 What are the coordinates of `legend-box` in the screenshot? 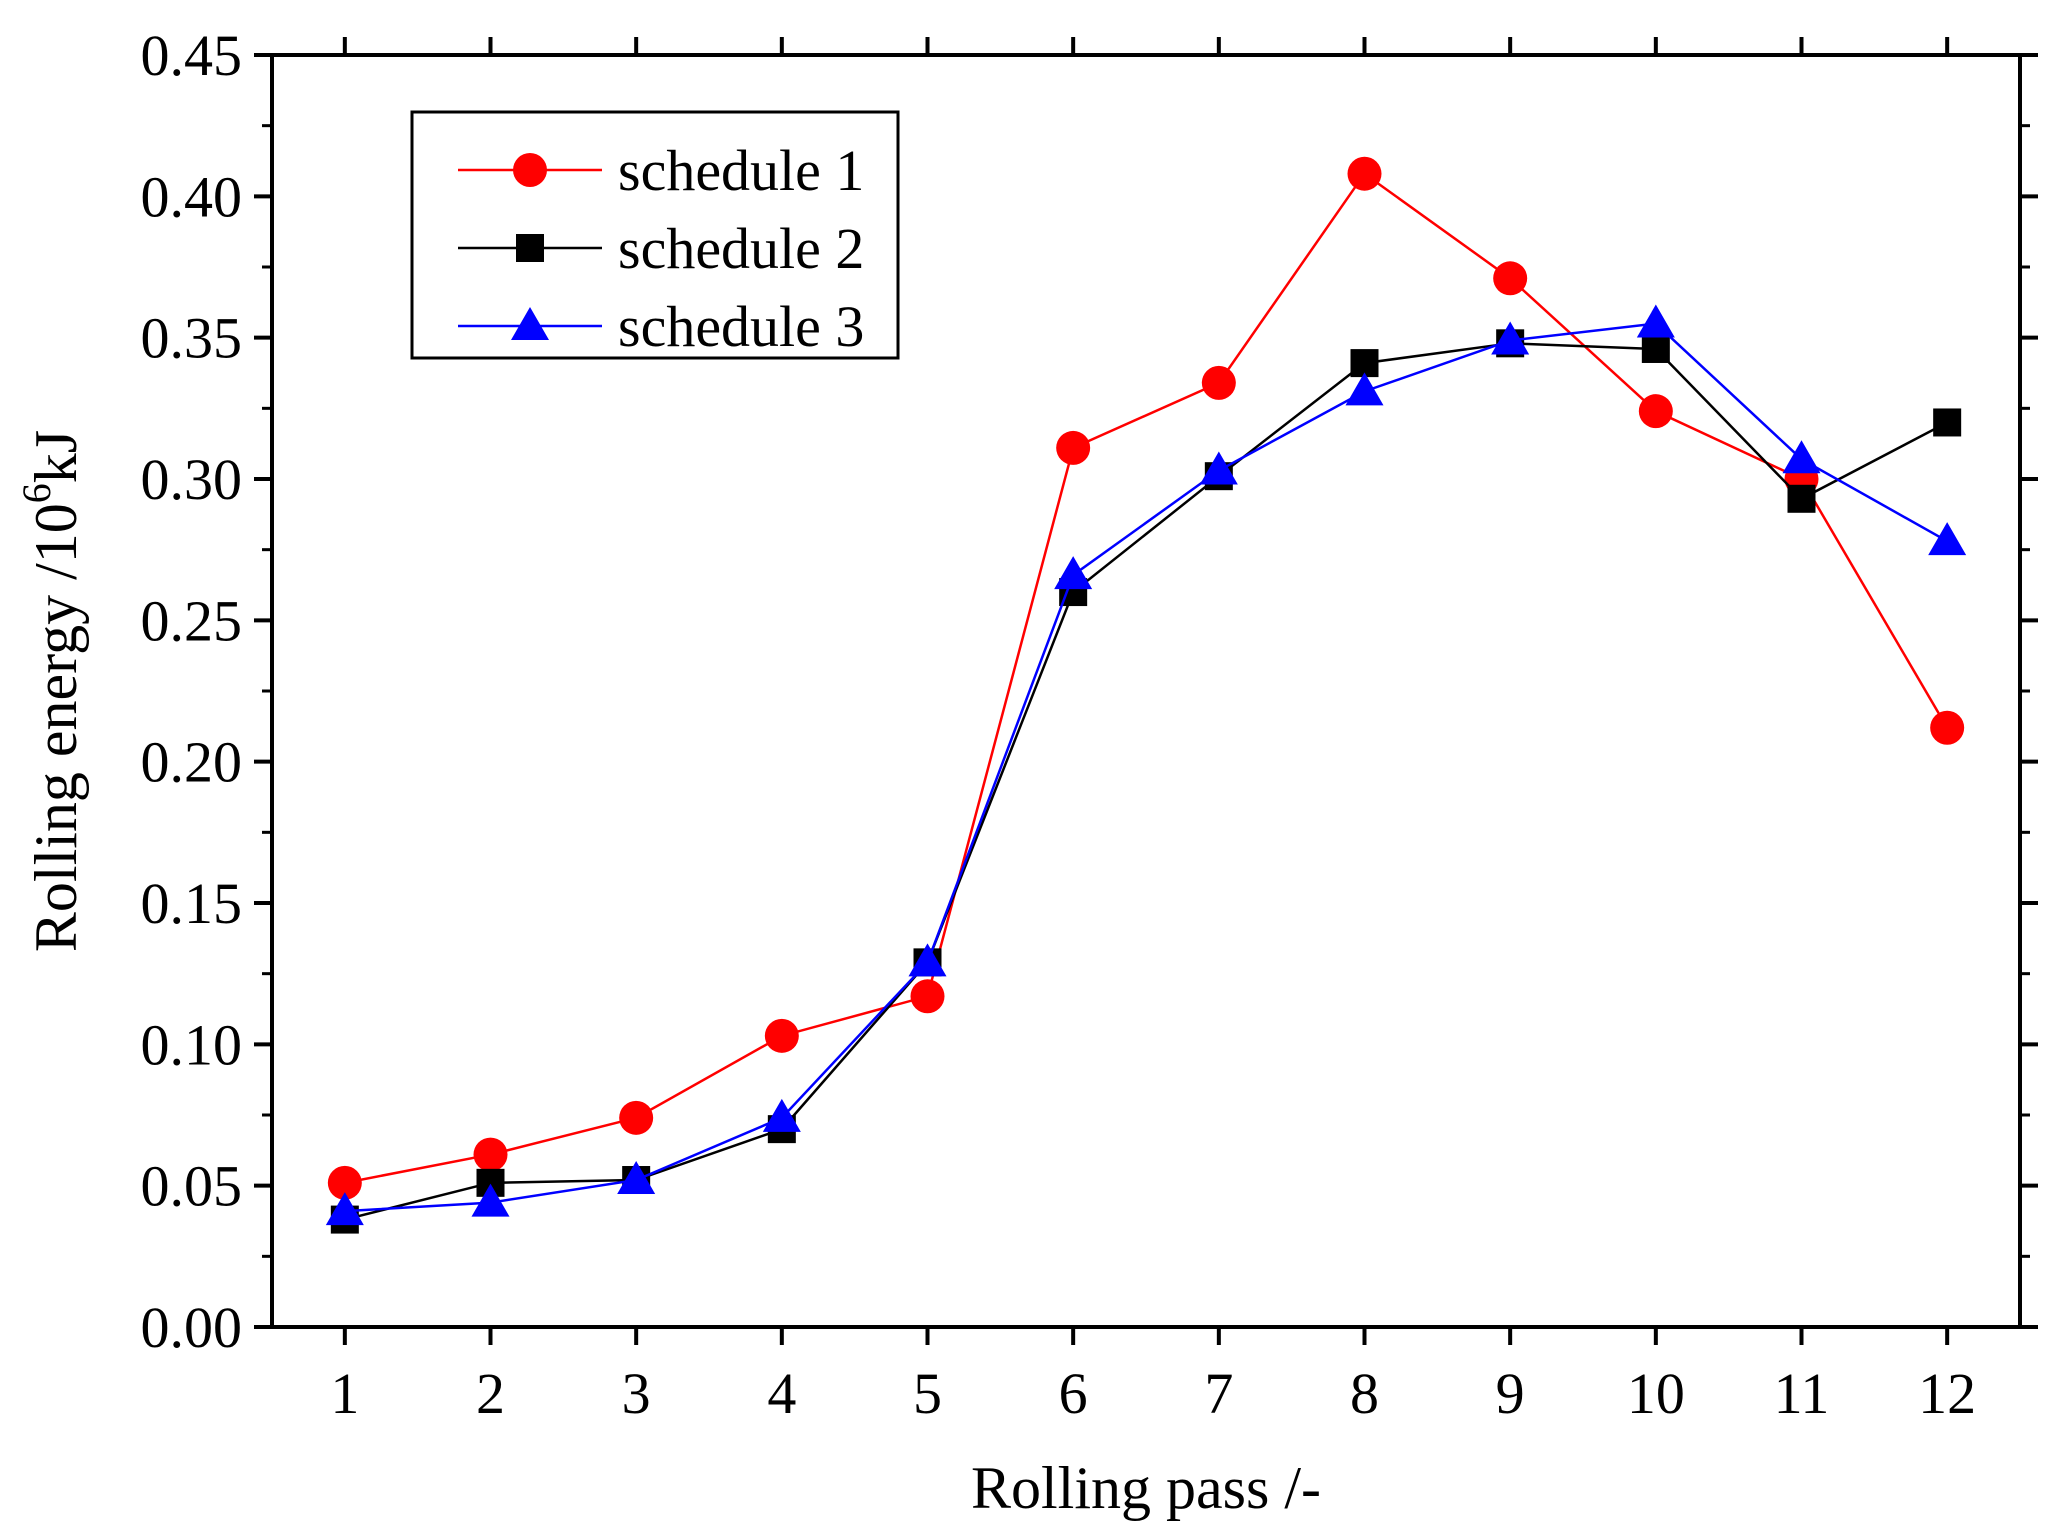 It's located at (655, 235).